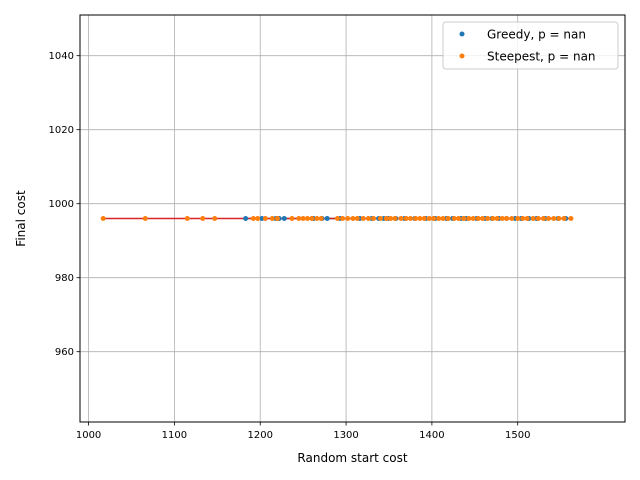  What do you see at coordinates (174, 435) in the screenshot?
I see `x-tick-label: 1100` at bounding box center [174, 435].